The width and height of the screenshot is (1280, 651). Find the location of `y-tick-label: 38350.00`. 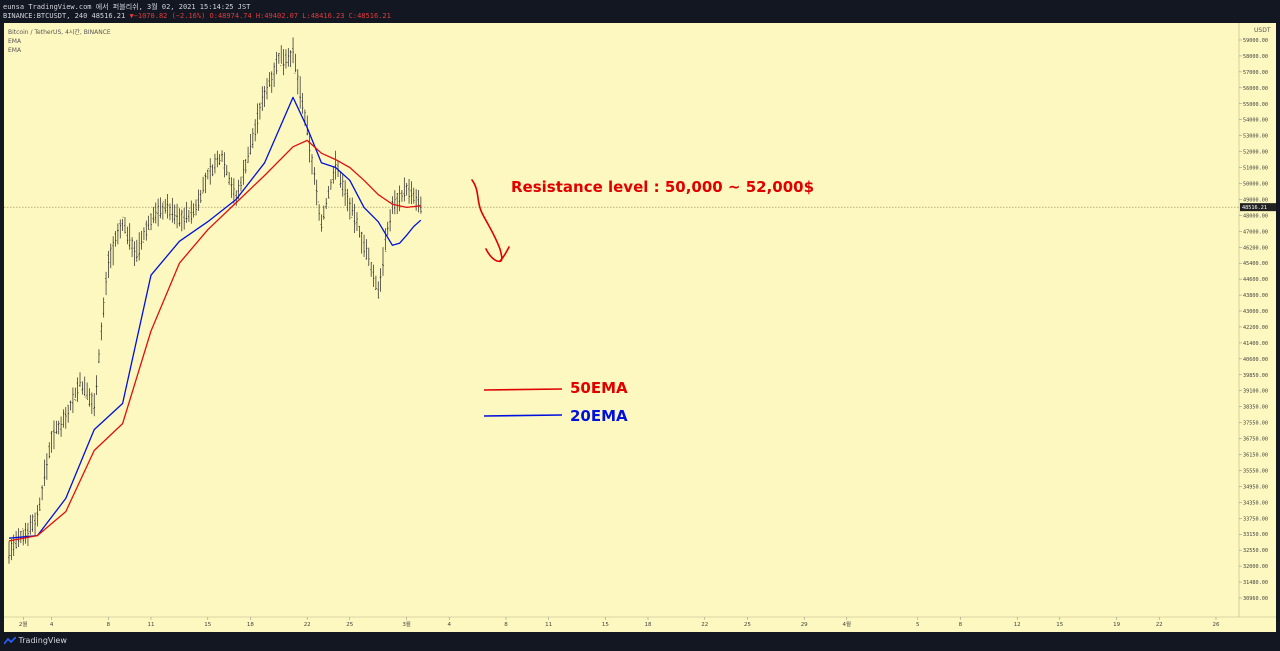

y-tick-label: 38350.00 is located at coordinates (1255, 408).